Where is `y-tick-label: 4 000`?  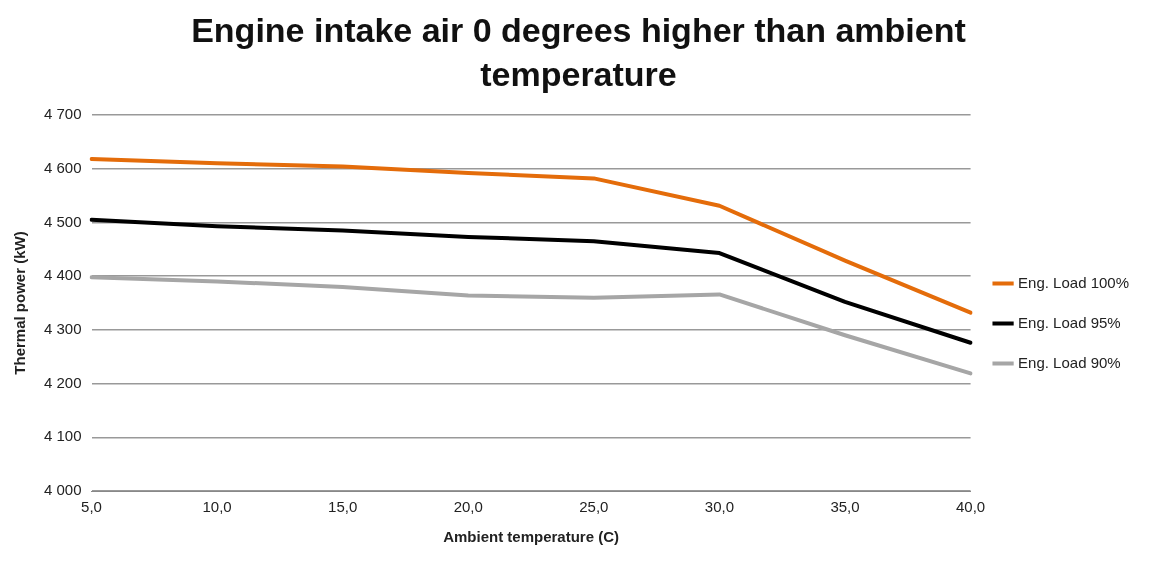
y-tick-label: 4 000 is located at coordinates (62, 490).